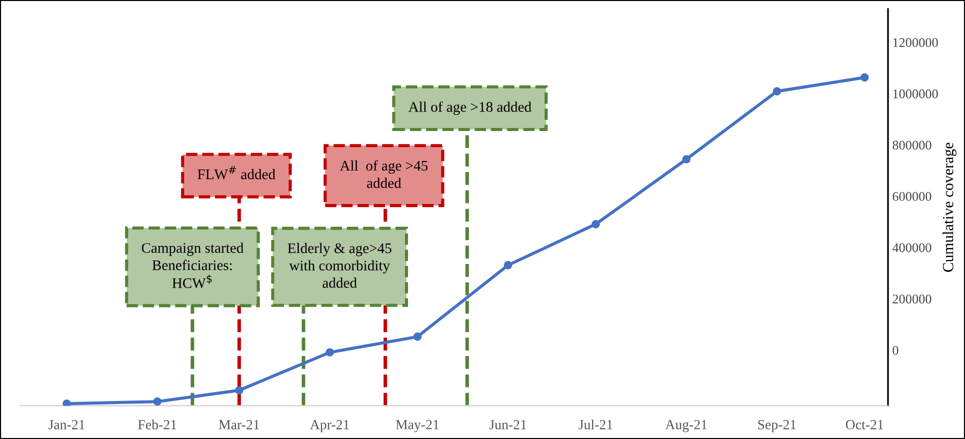  Describe the element at coordinates (915, 93) in the screenshot. I see `y-tick-label: 1000000` at that location.